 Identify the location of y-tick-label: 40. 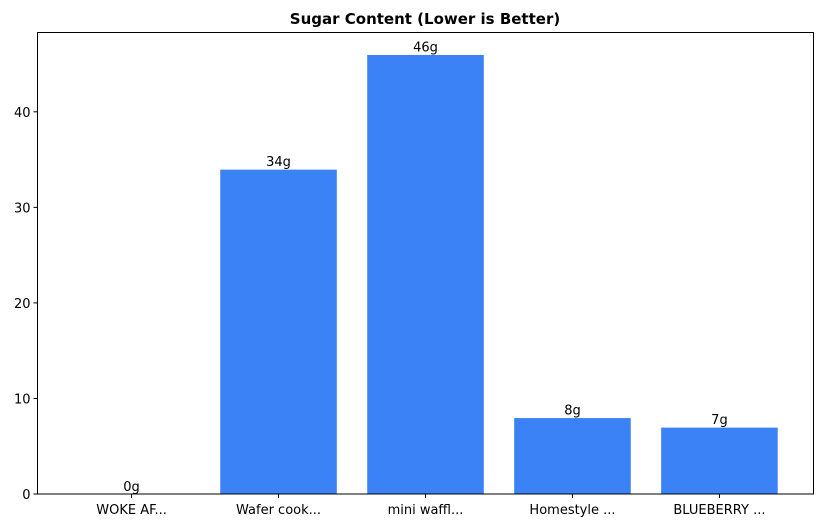
(22, 113).